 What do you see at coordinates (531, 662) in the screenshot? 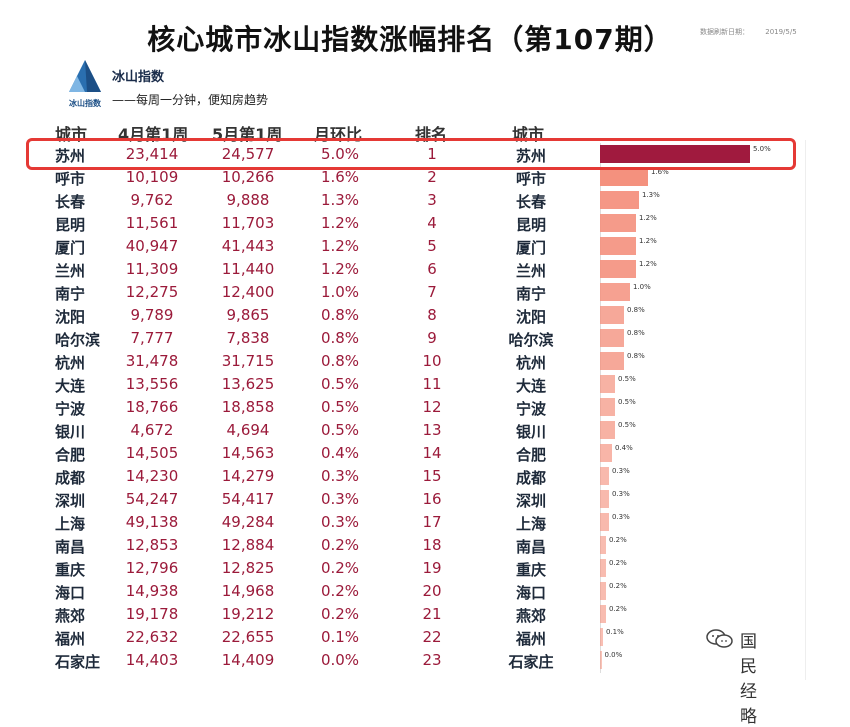
I see `row-city-label: 石家庄` at bounding box center [531, 662].